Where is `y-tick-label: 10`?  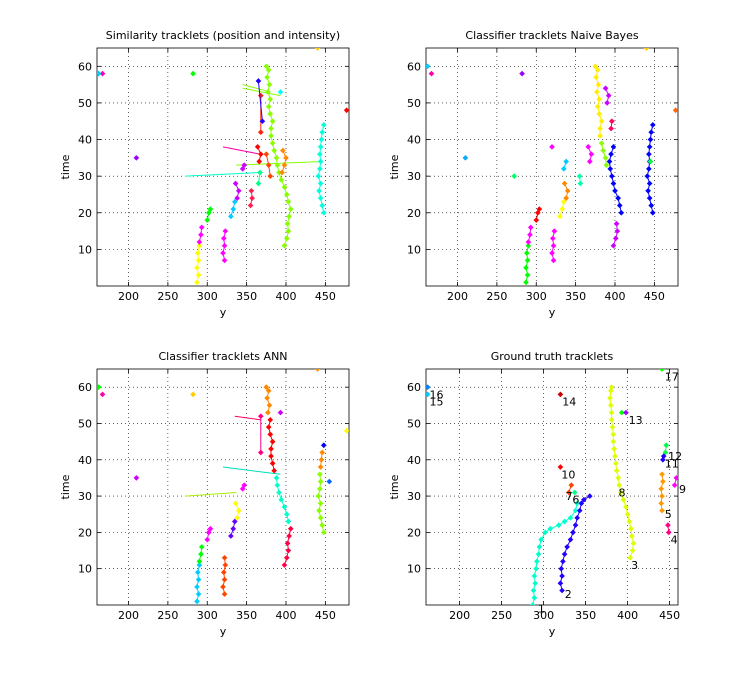
y-tick-label: 10 is located at coordinates (85, 569).